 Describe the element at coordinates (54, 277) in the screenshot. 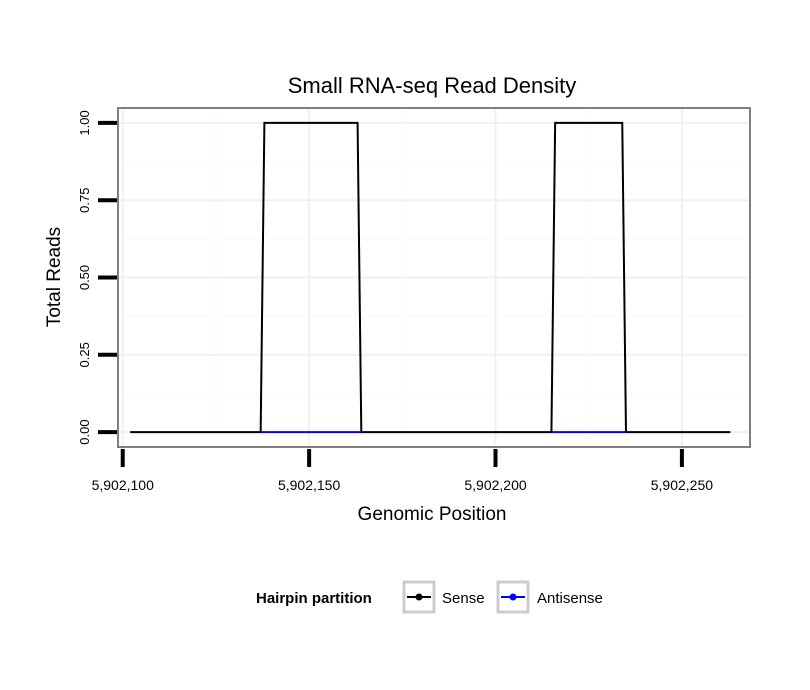

I see `y-axis-label: Total Reads` at that location.